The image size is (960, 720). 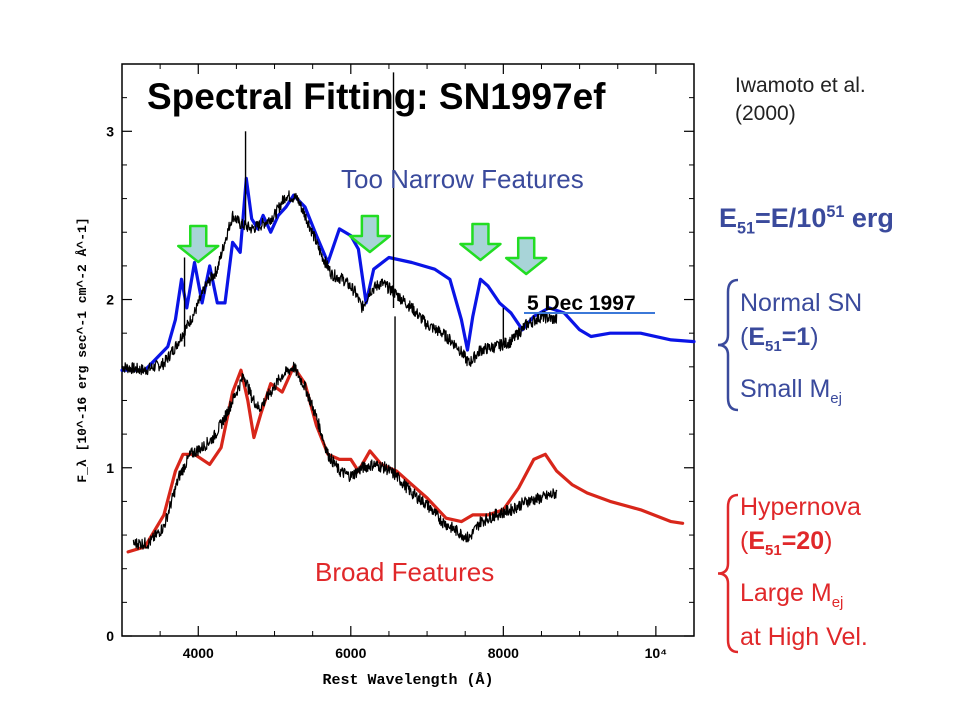 What do you see at coordinates (791, 218) in the screenshot?
I see `formula-mid: =E/10` at bounding box center [791, 218].